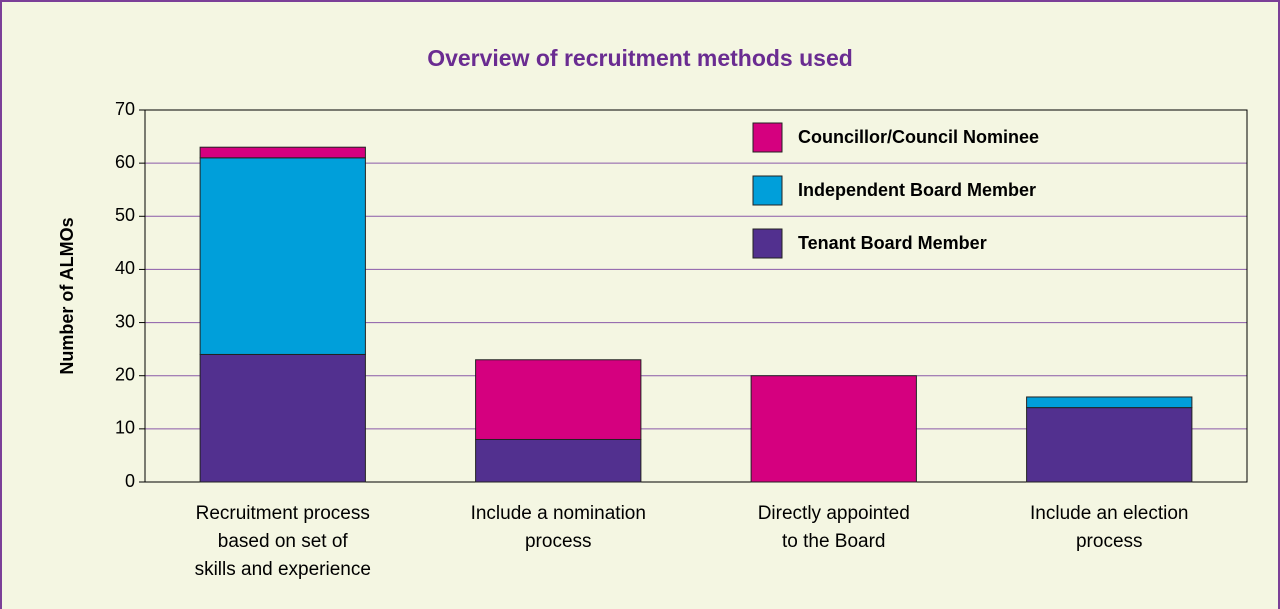 The height and width of the screenshot is (609, 1280). What do you see at coordinates (130, 481) in the screenshot?
I see `y-tick-label: 0` at bounding box center [130, 481].